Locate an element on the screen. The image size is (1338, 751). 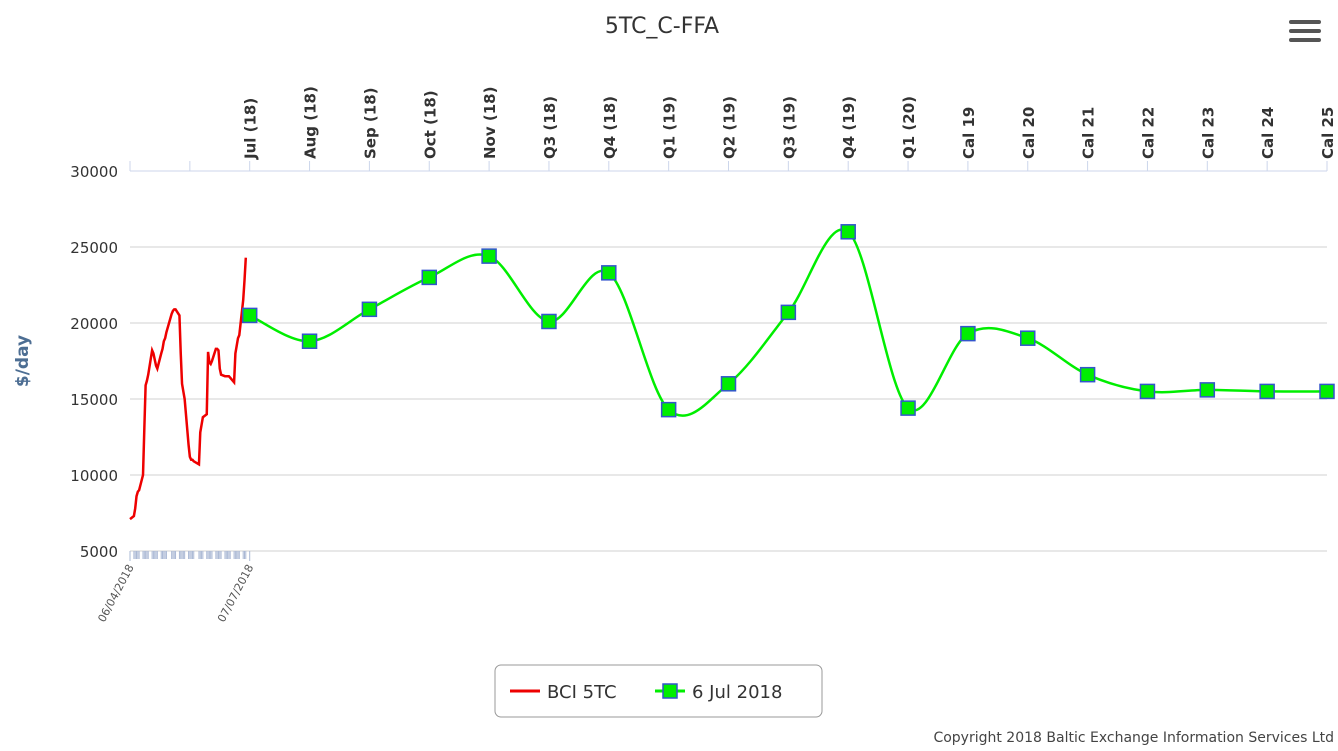
y-tick-label: 20000 is located at coordinates (94, 324).